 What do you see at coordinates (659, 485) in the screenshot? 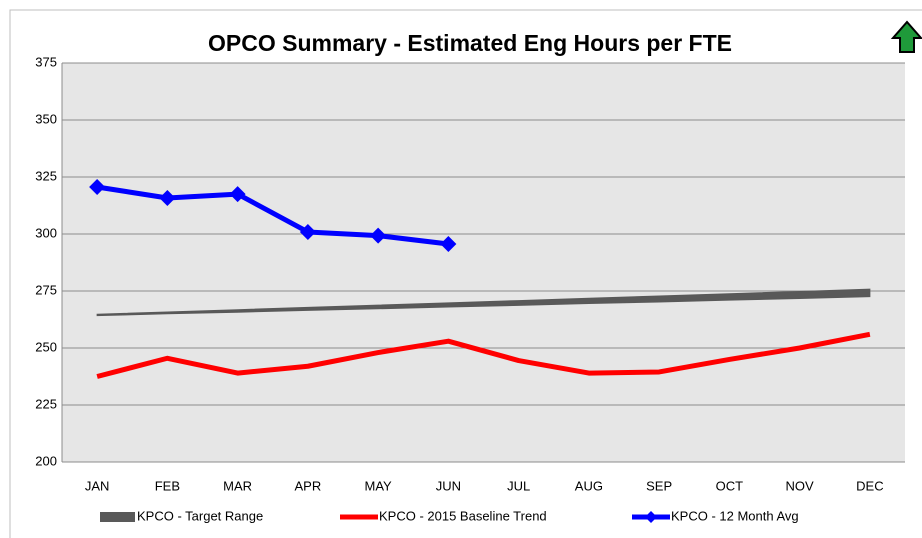
I see `x-tick-label: SEP` at bounding box center [659, 485].